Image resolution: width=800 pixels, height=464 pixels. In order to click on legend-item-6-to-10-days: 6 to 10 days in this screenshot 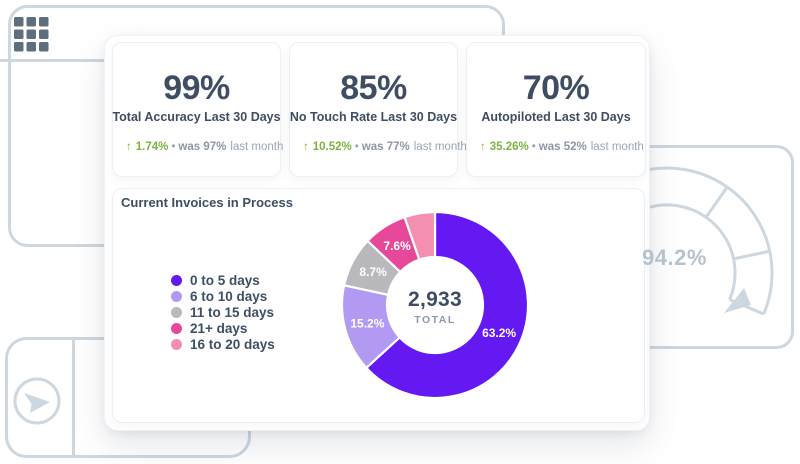, I will do `click(223, 297)`.